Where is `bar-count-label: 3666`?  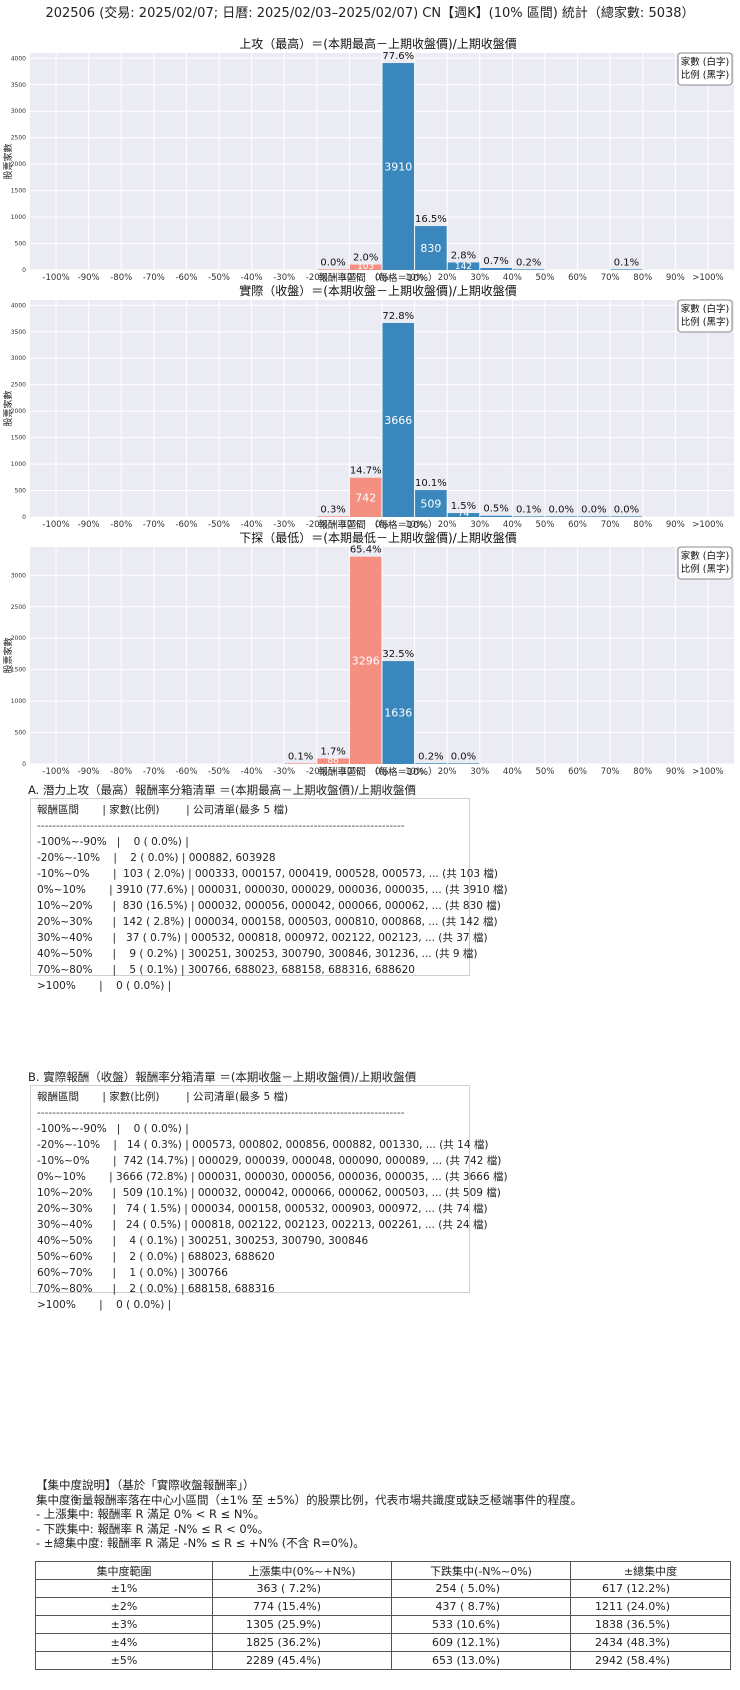 bar-count-label: 3666 is located at coordinates (398, 420).